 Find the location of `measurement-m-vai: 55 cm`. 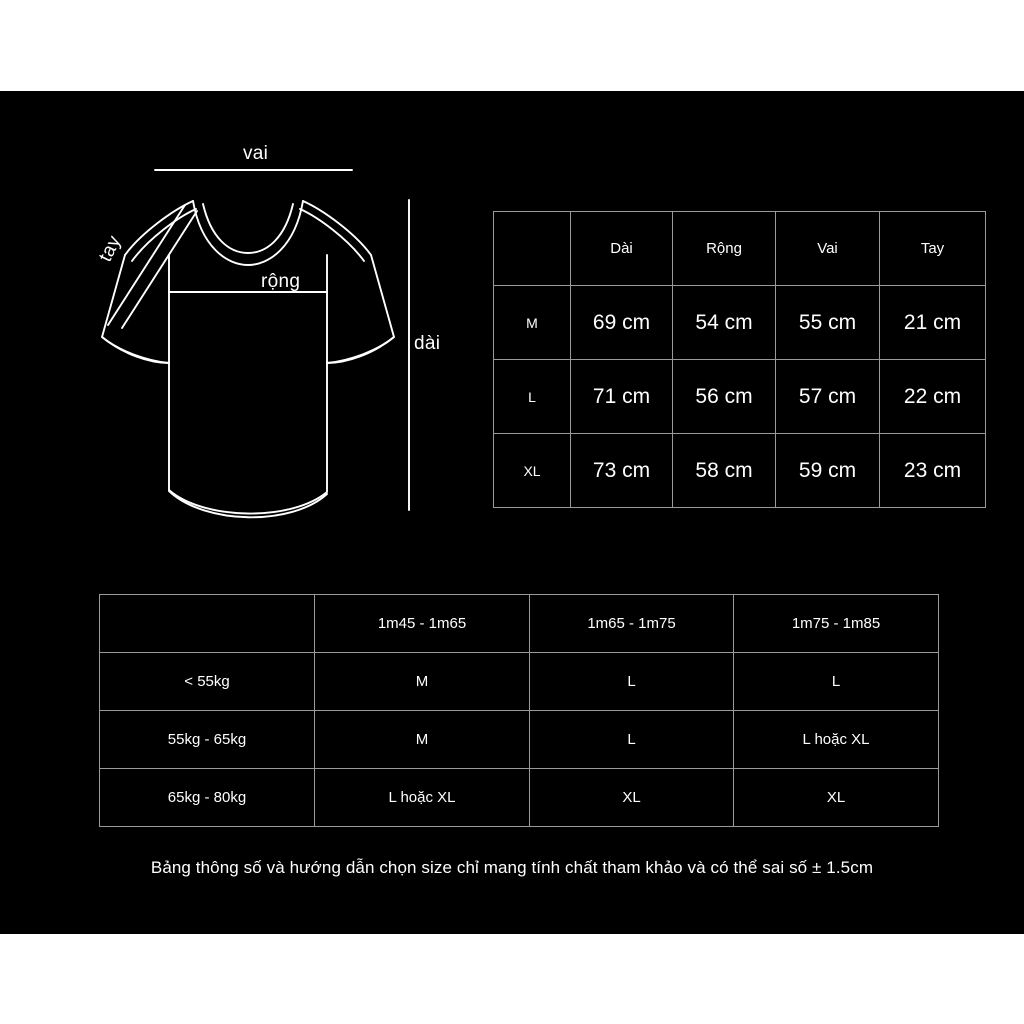

measurement-m-vai: 55 cm is located at coordinates (827, 322).